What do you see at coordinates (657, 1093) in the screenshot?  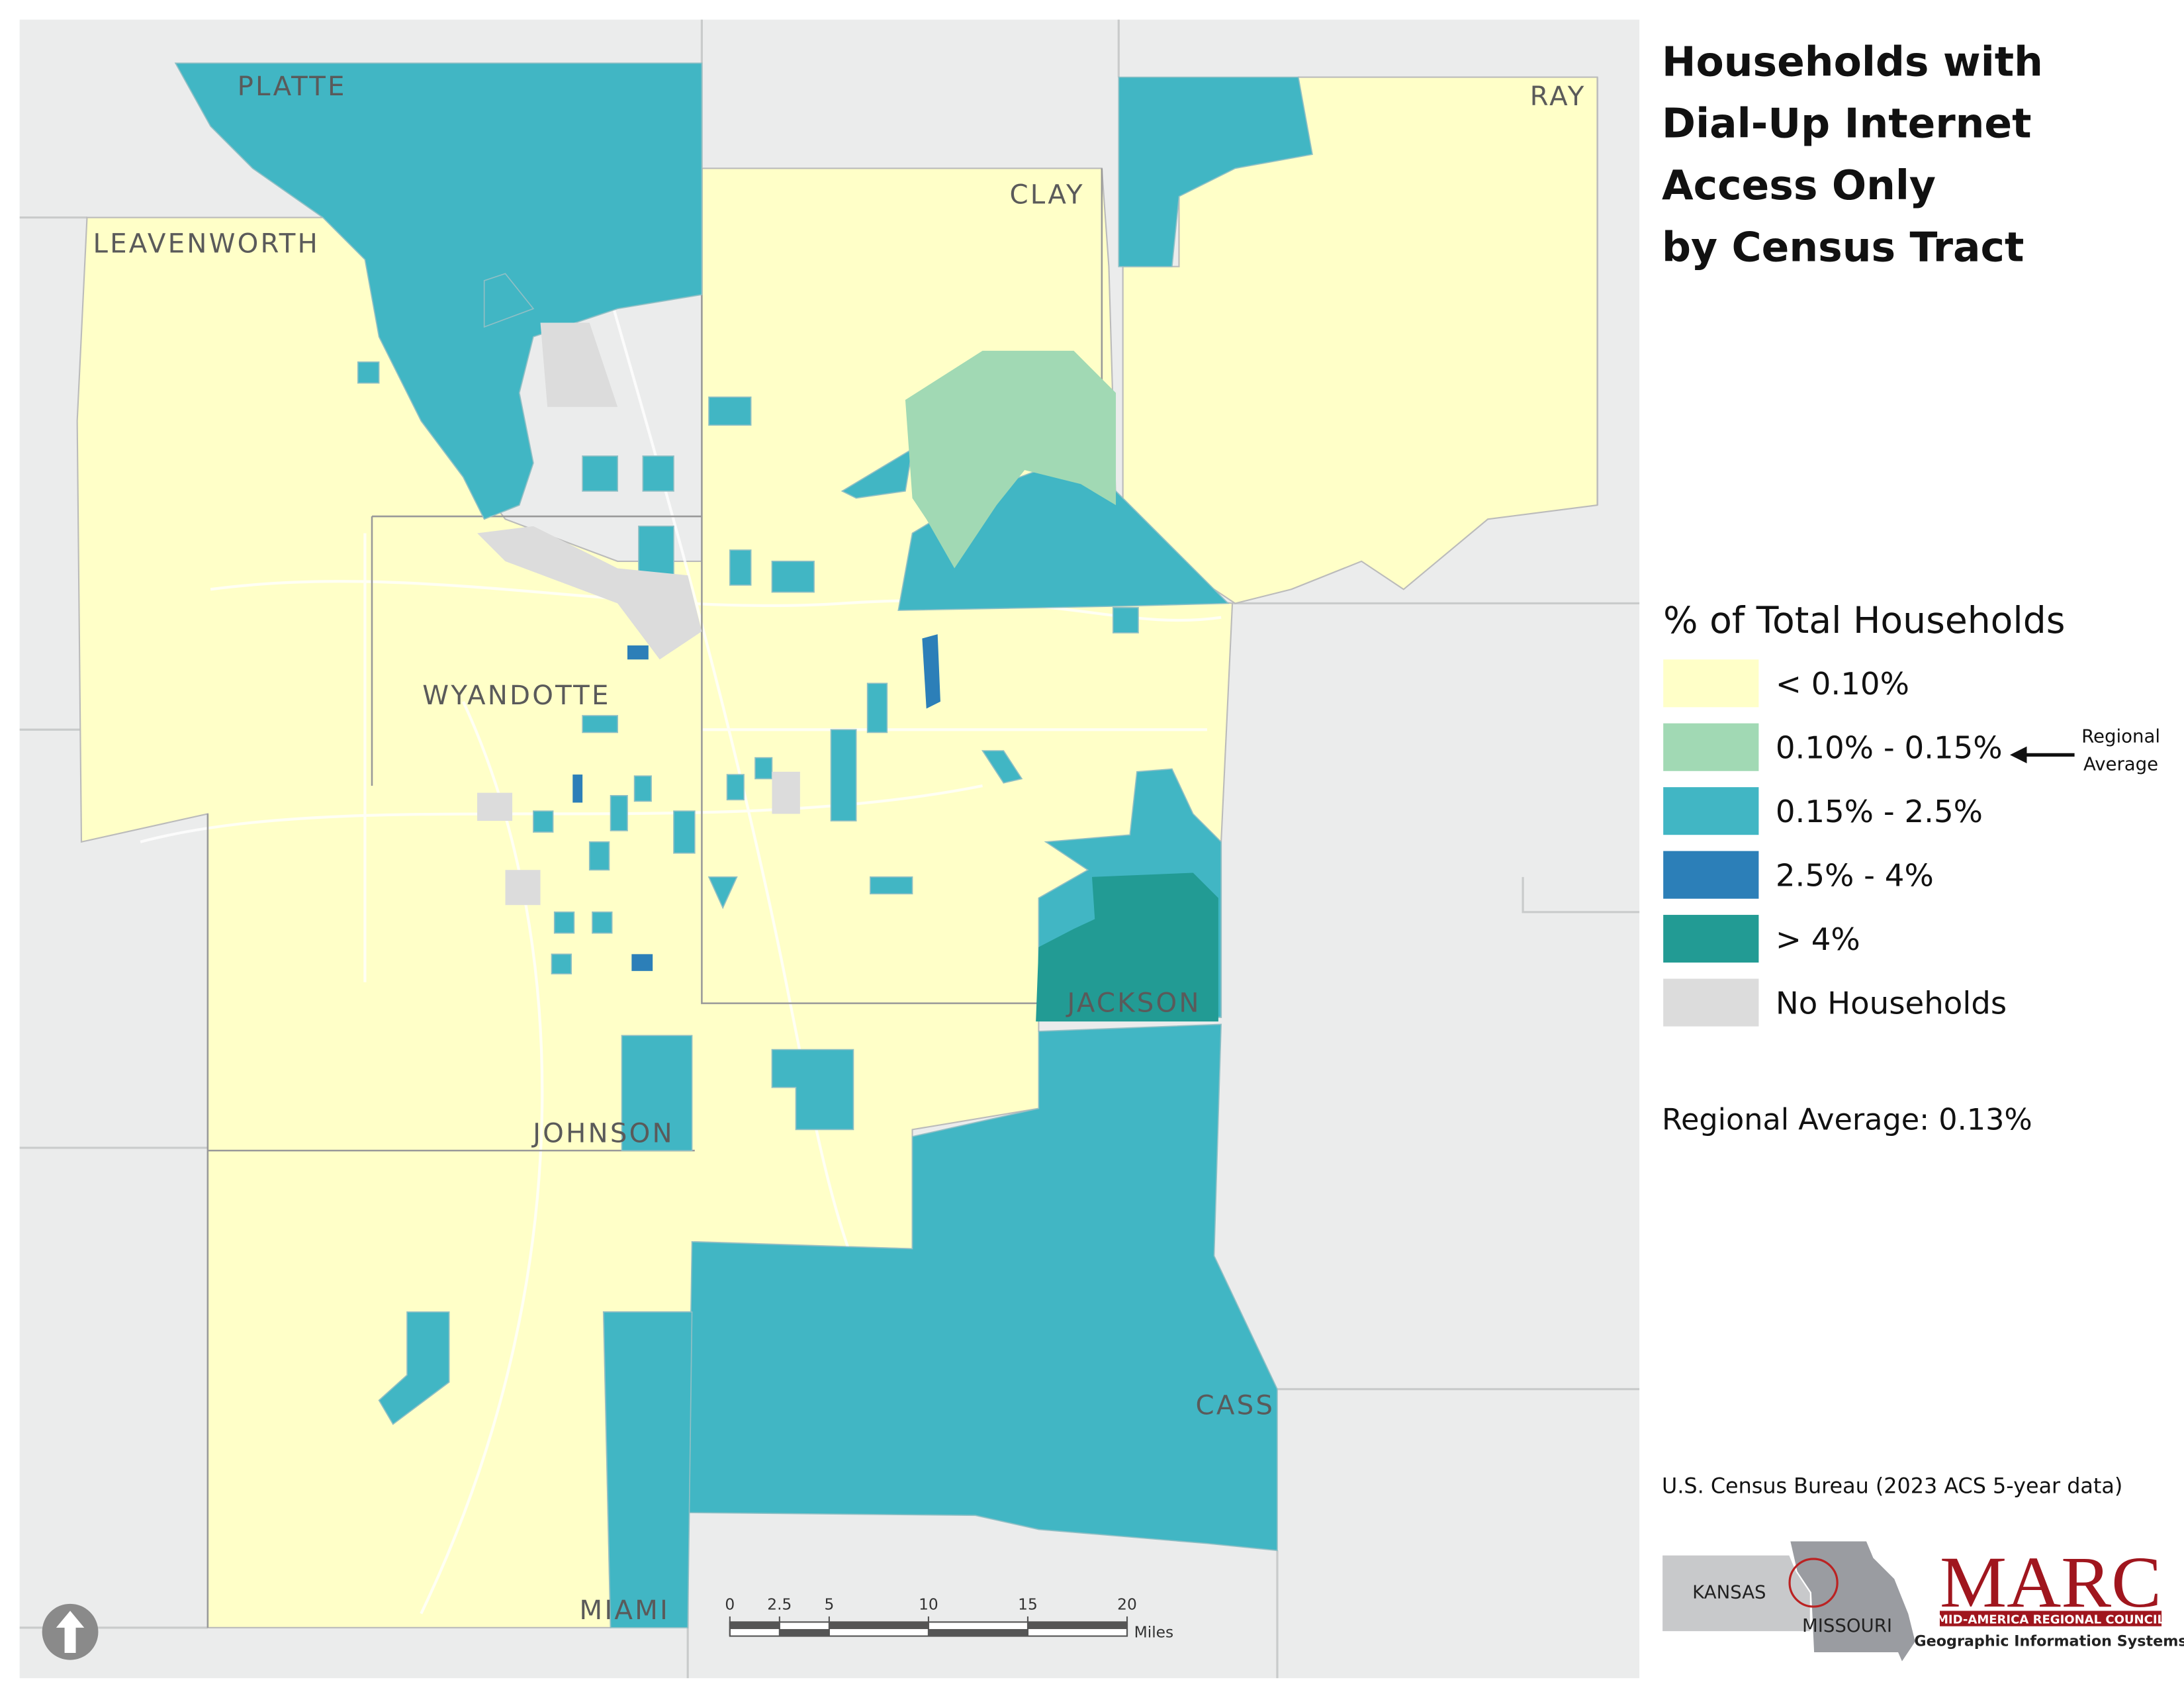 I see `johnson-tract` at bounding box center [657, 1093].